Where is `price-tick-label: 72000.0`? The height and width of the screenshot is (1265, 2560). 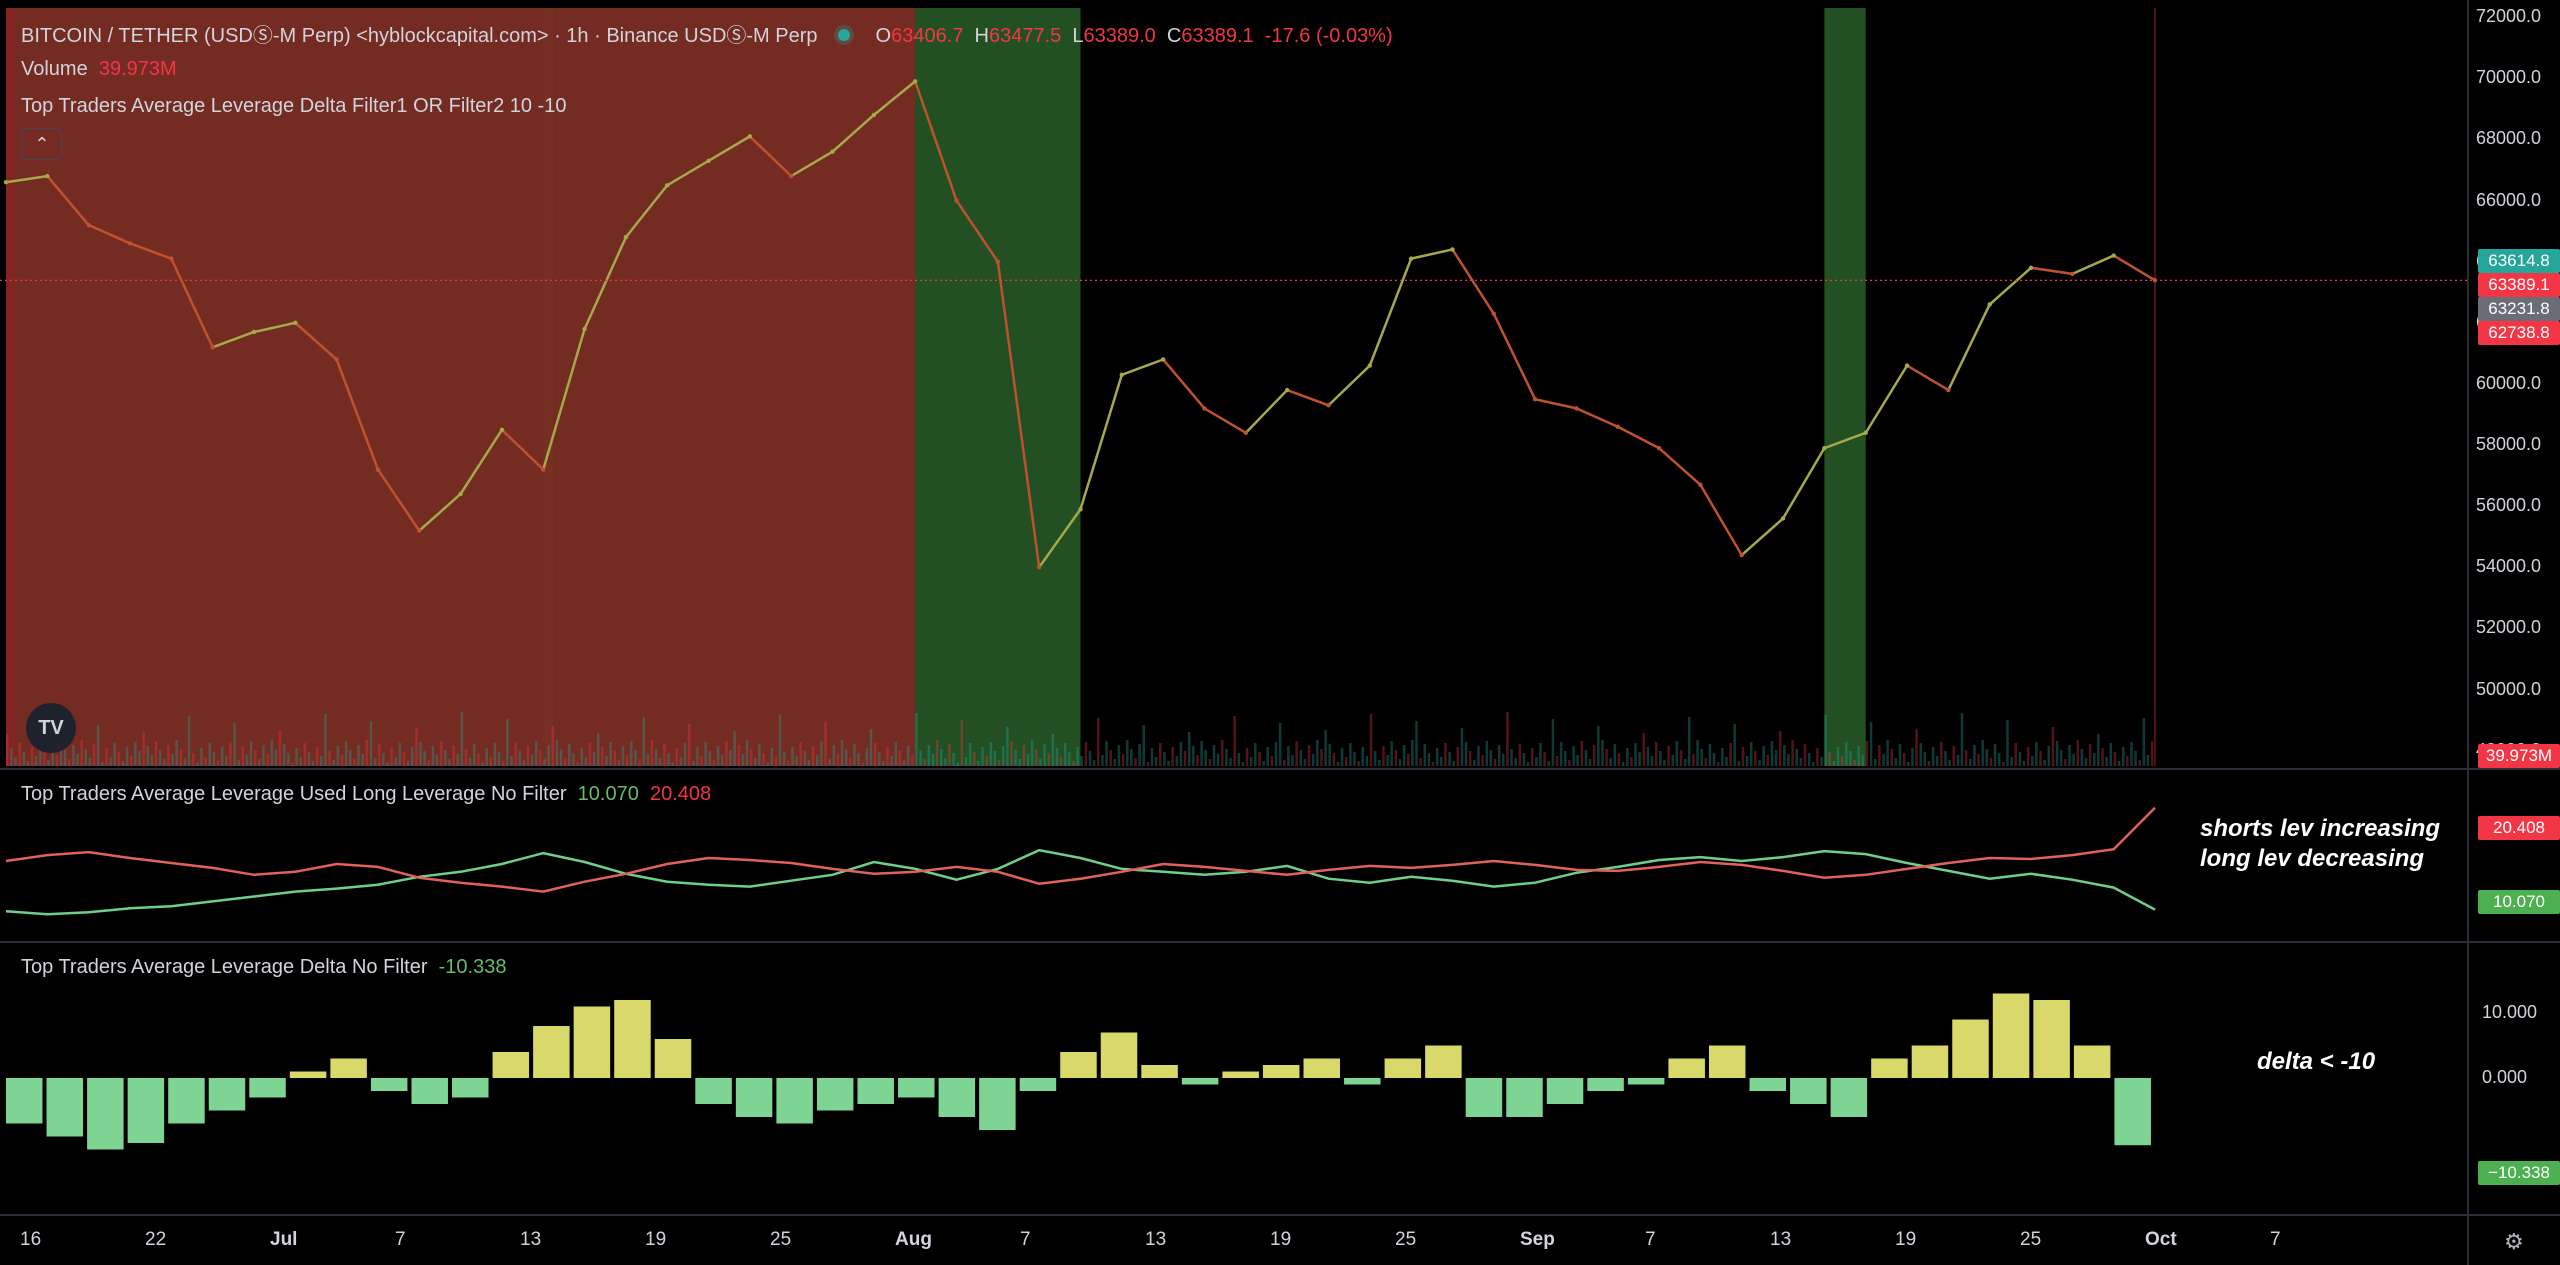
price-tick-label: 72000.0 is located at coordinates (2509, 16).